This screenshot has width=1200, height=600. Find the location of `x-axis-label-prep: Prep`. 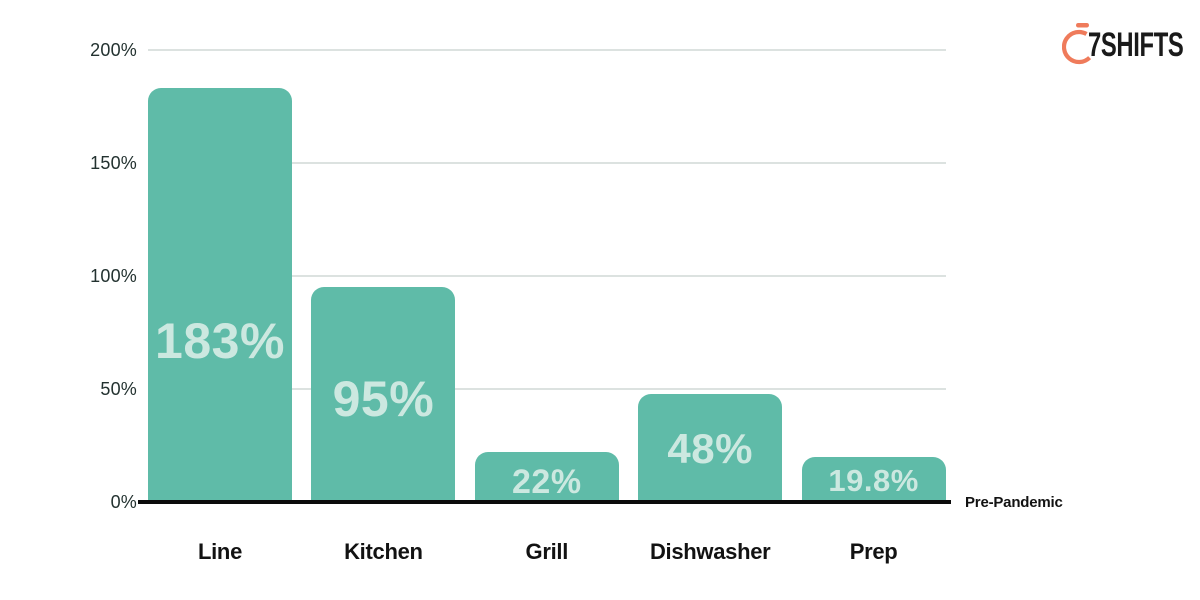

x-axis-label-prep: Prep is located at coordinates (873, 551).